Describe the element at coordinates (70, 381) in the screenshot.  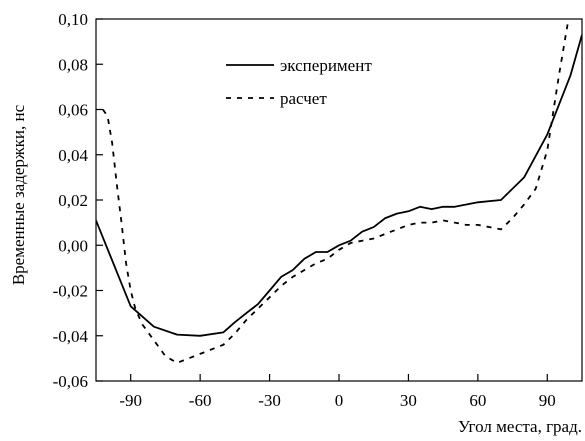
I see `y-tick-label: -0,06` at that location.